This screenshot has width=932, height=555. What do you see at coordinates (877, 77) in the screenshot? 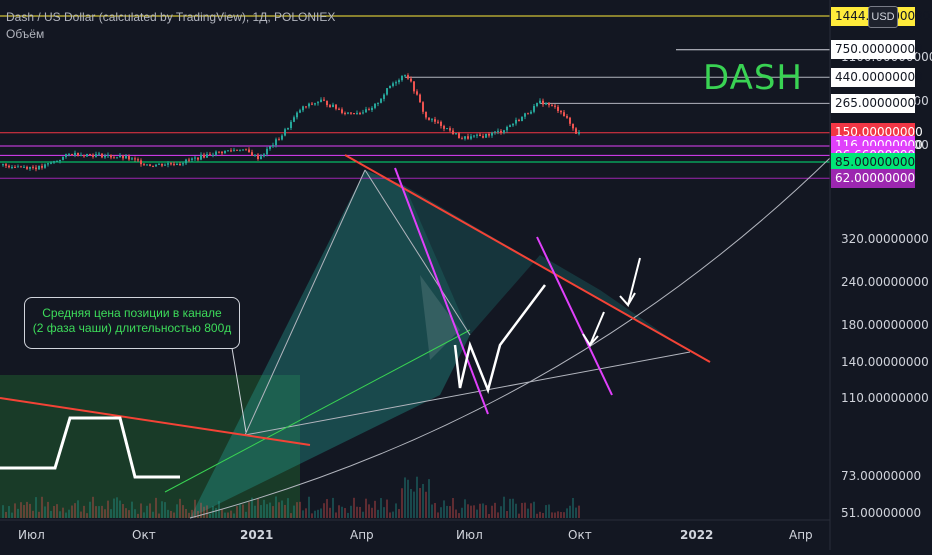
I see `price-tag: 440.00000000` at bounding box center [877, 77].